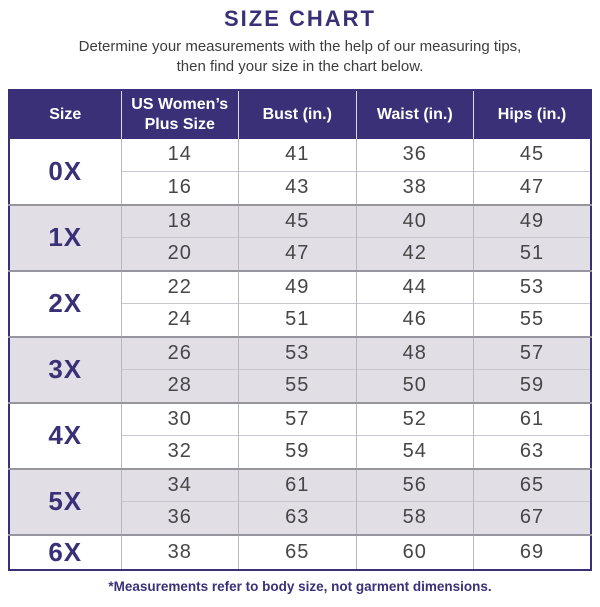 The image size is (600, 607). Describe the element at coordinates (297, 188) in the screenshot. I see `measurement-cell: 43` at that location.